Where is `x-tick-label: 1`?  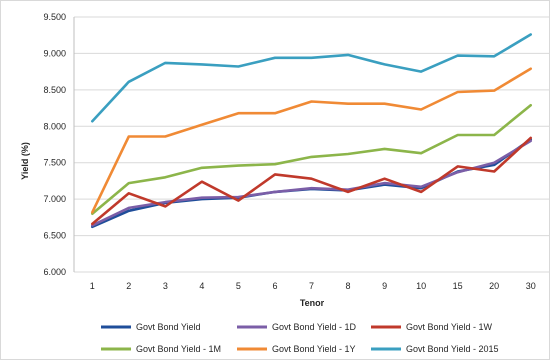 x-tick-label: 1 is located at coordinates (92, 286).